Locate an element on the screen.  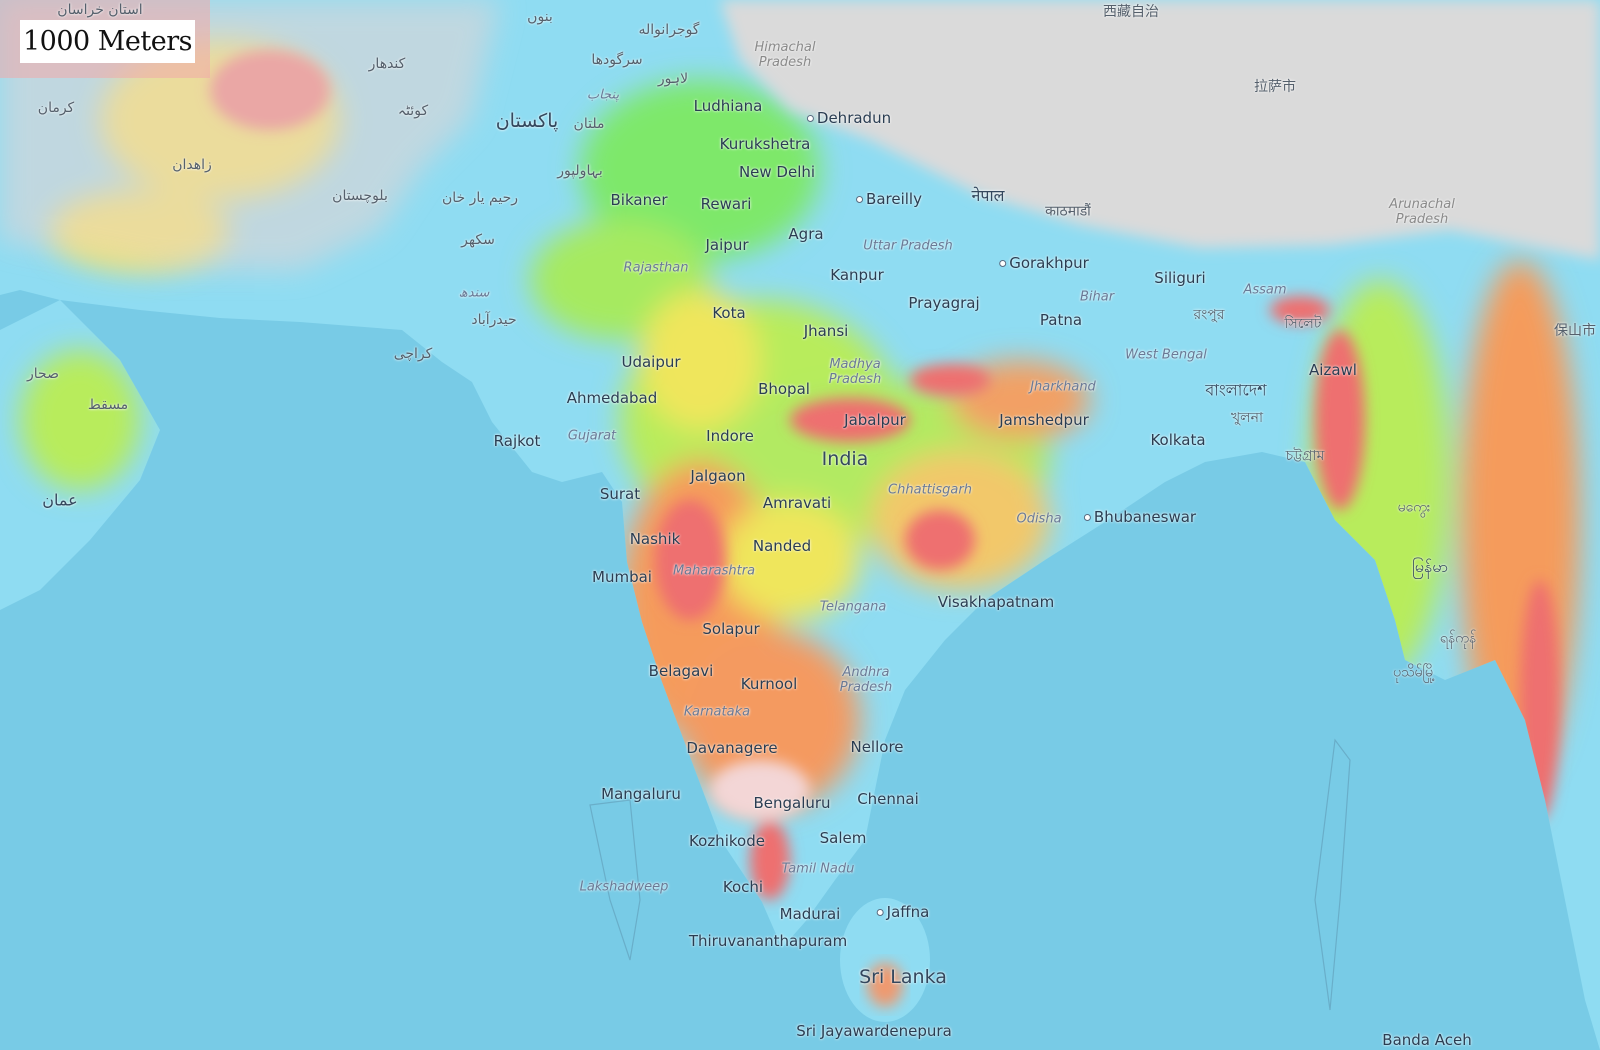
map-label-city: Kolkata is located at coordinates (1178, 440).